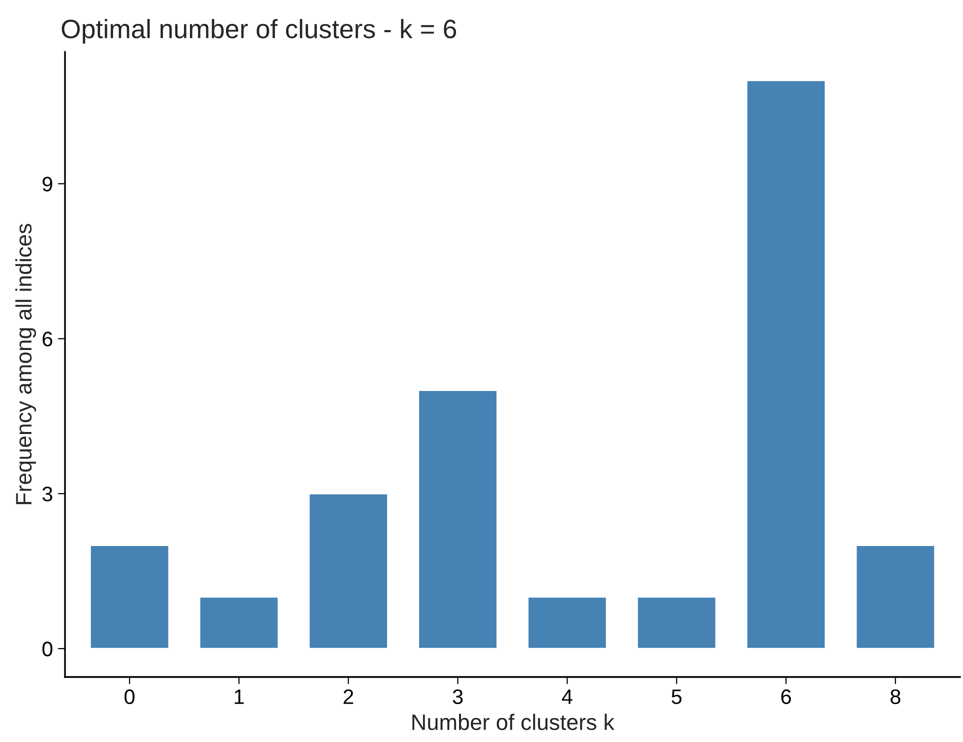  What do you see at coordinates (259, 31) in the screenshot?
I see `chart-title: Optimal number of clusters - k = 6` at bounding box center [259, 31].